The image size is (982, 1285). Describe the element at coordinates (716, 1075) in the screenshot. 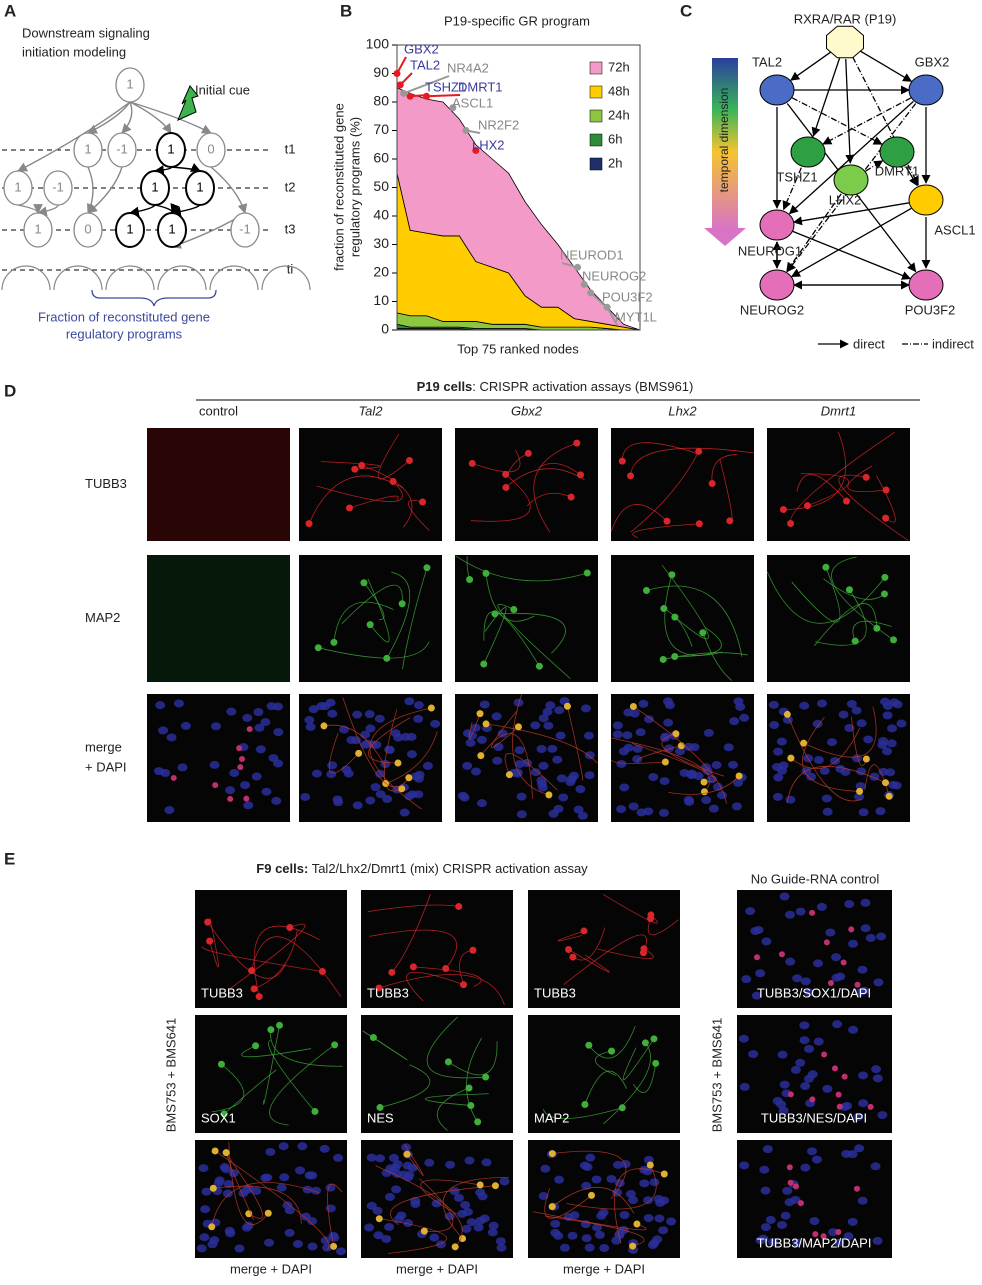

I see `side-label: BMS753 + BMS641` at that location.